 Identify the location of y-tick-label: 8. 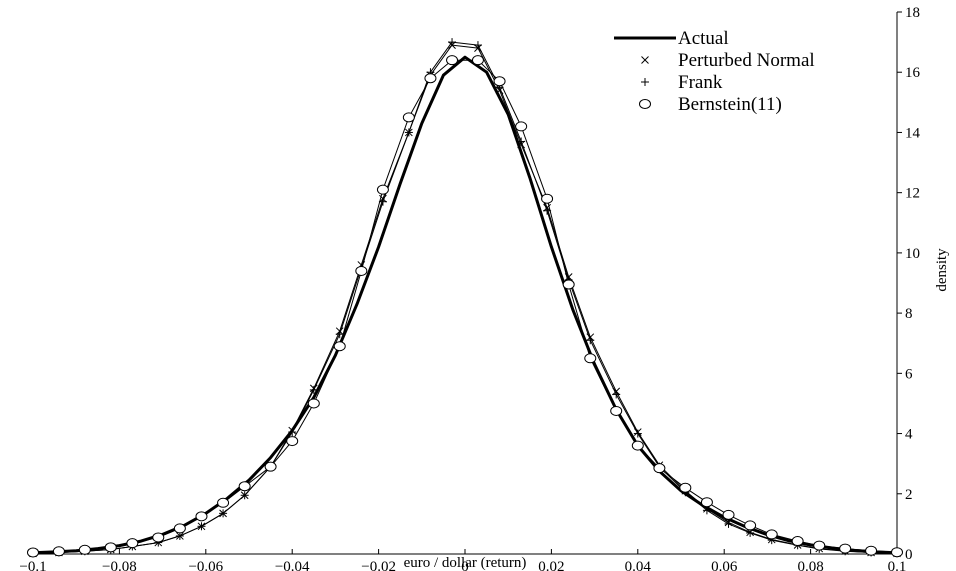
(909, 314).